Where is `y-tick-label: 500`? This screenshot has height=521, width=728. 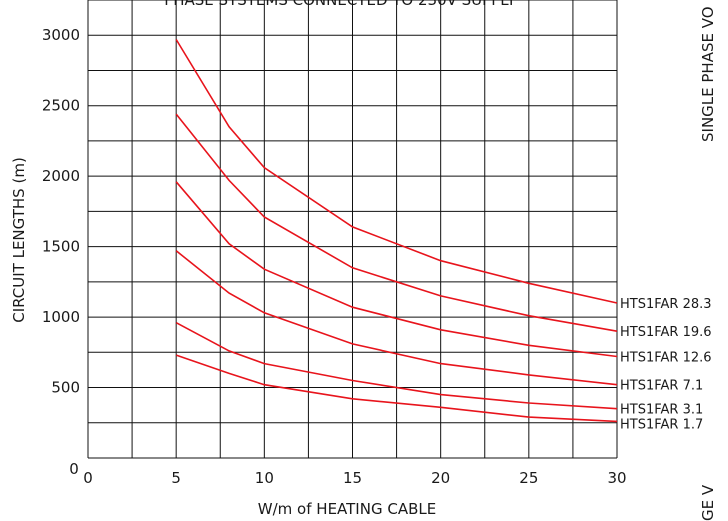
y-tick-label: 500 is located at coordinates (65, 388).